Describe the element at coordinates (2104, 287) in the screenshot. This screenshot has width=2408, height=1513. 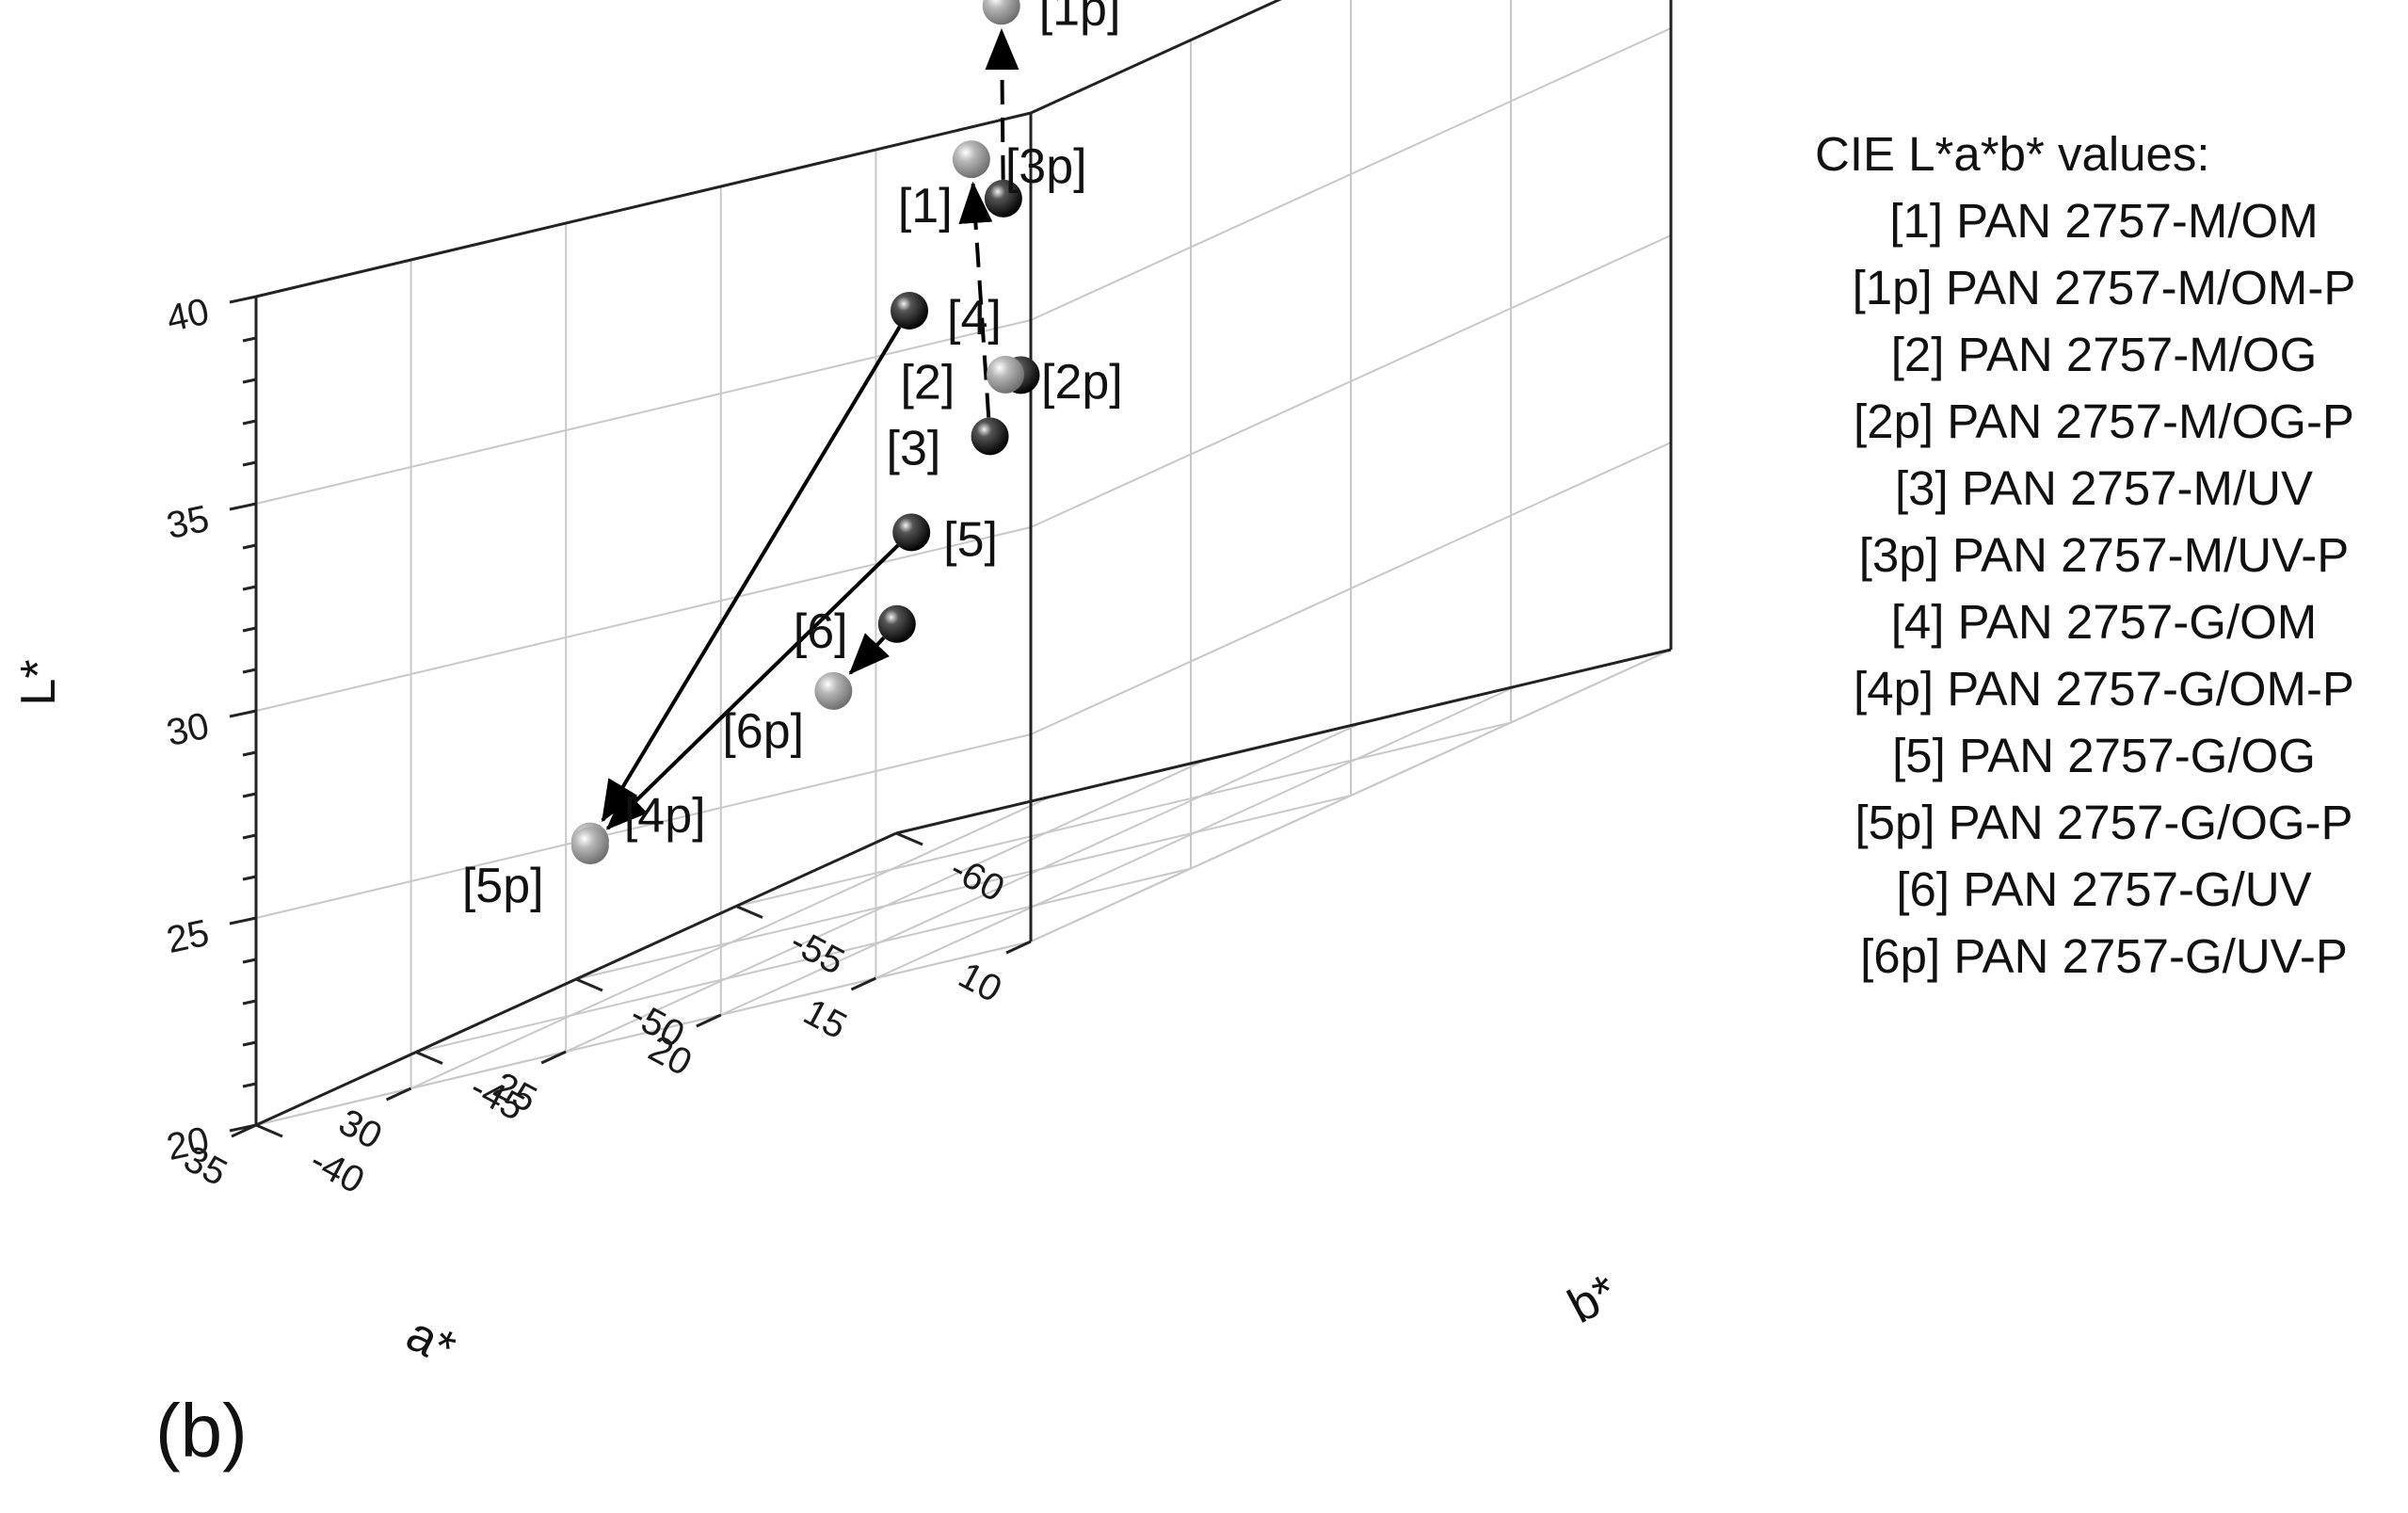
I see `legend-item: [1p] PAN 2757-M/OM-P` at that location.